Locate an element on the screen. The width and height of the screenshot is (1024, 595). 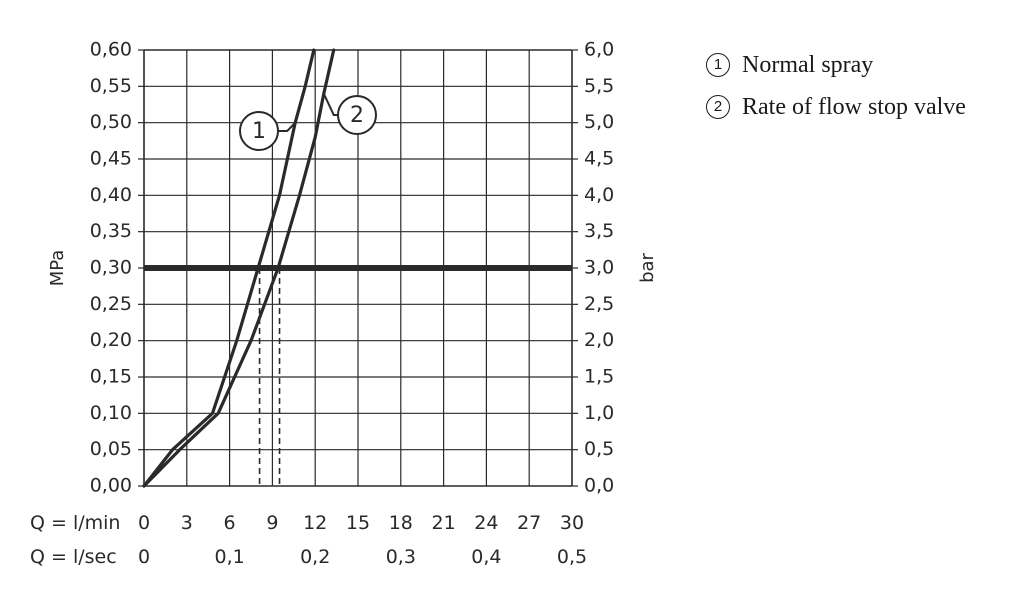
y2-tick-label: 4,0 is located at coordinates (599, 195).